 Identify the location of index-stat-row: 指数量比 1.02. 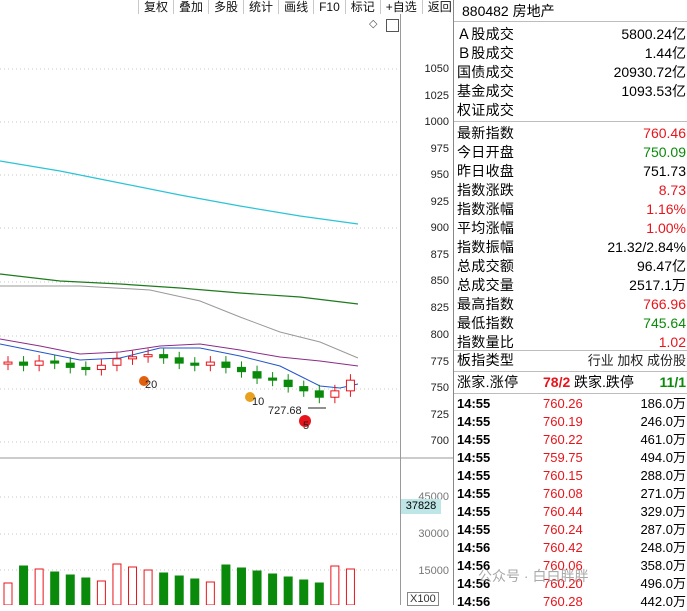
(571, 342).